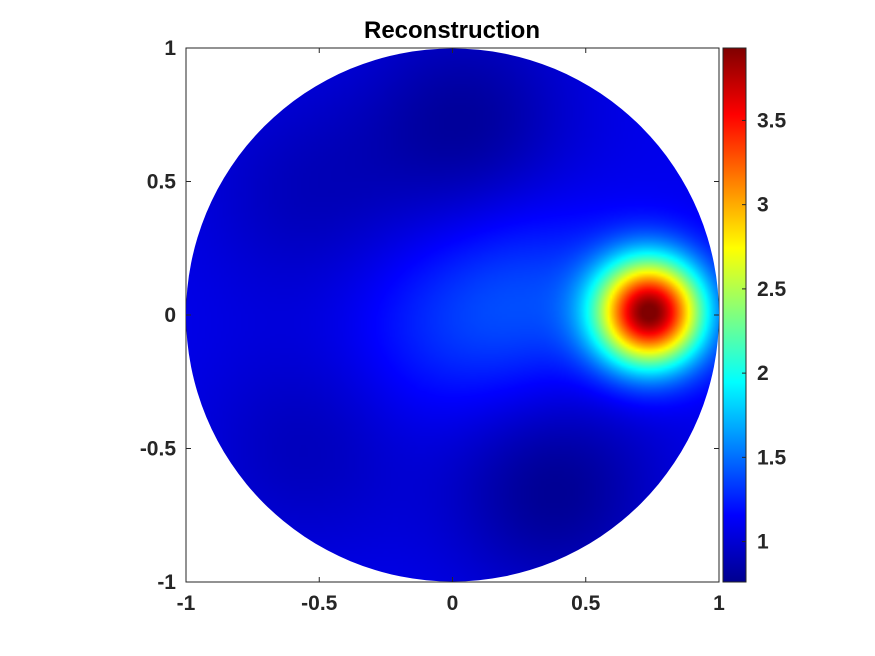 Image resolution: width=875 pixels, height=656 pixels. I want to click on x-tick-label: 0, so click(453, 603).